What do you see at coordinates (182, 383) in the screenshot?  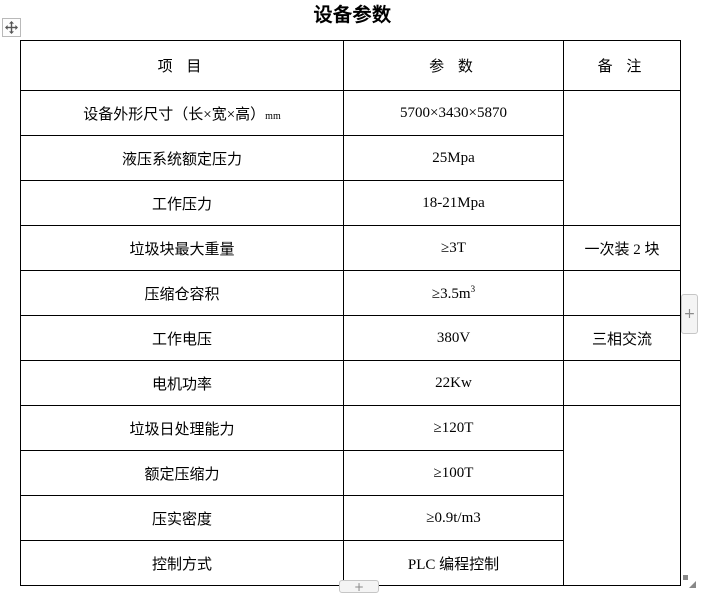 I see `cell-item: 电机功率` at bounding box center [182, 383].